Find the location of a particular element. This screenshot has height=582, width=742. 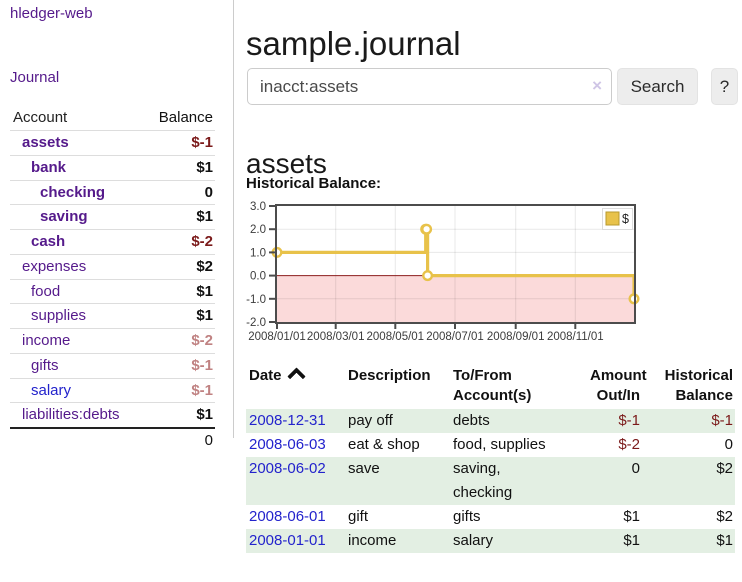

register-balance: $-1 is located at coordinates (722, 420).